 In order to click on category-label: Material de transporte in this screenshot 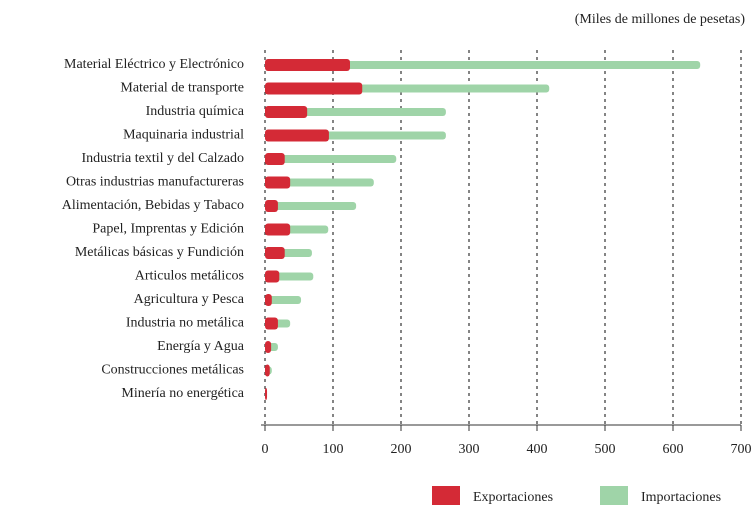, I will do `click(182, 88)`.